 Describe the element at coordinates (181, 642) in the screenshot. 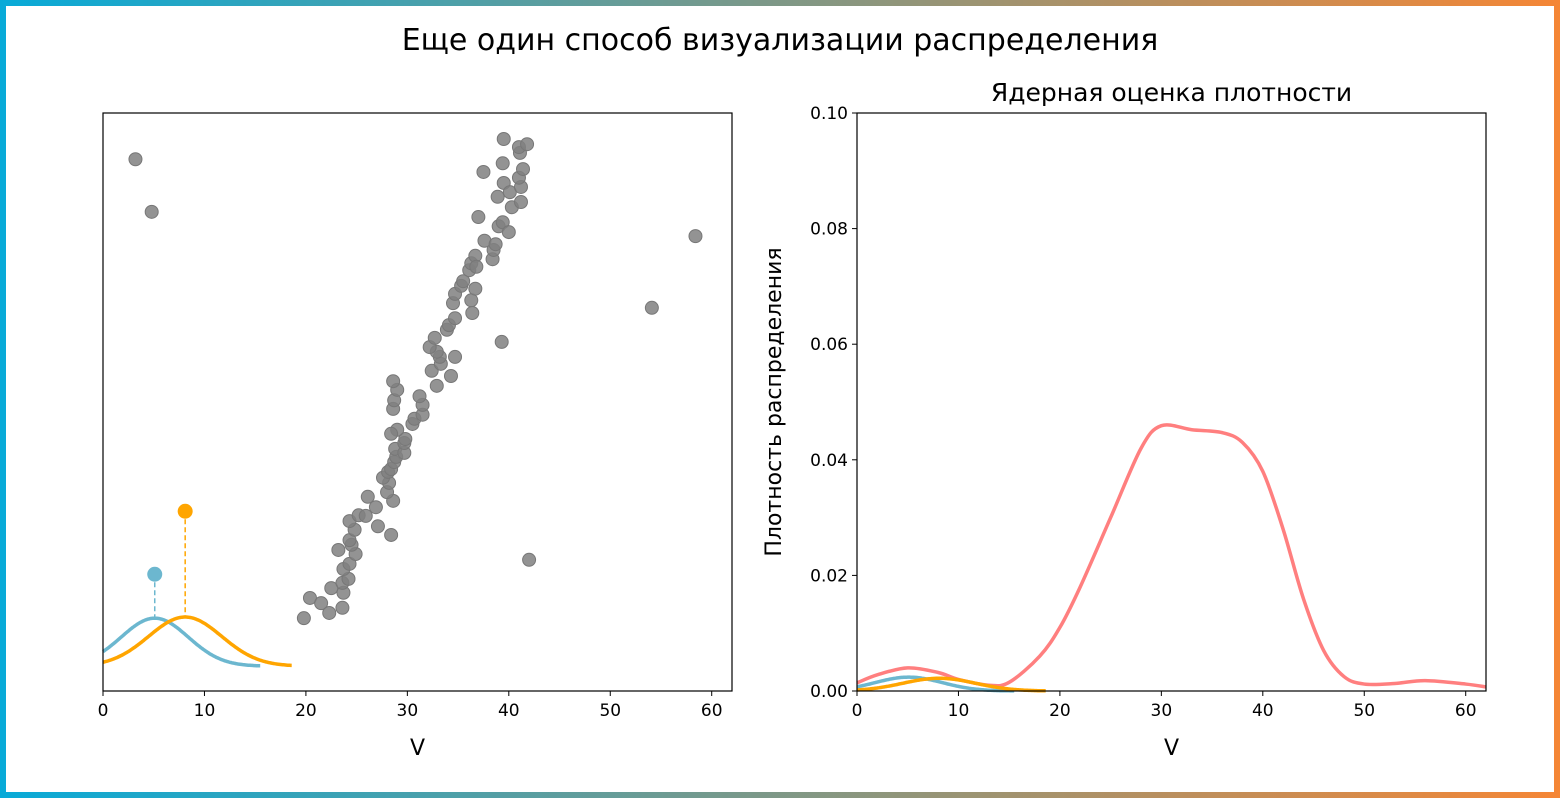

I see `blue-kernel-curve` at that location.